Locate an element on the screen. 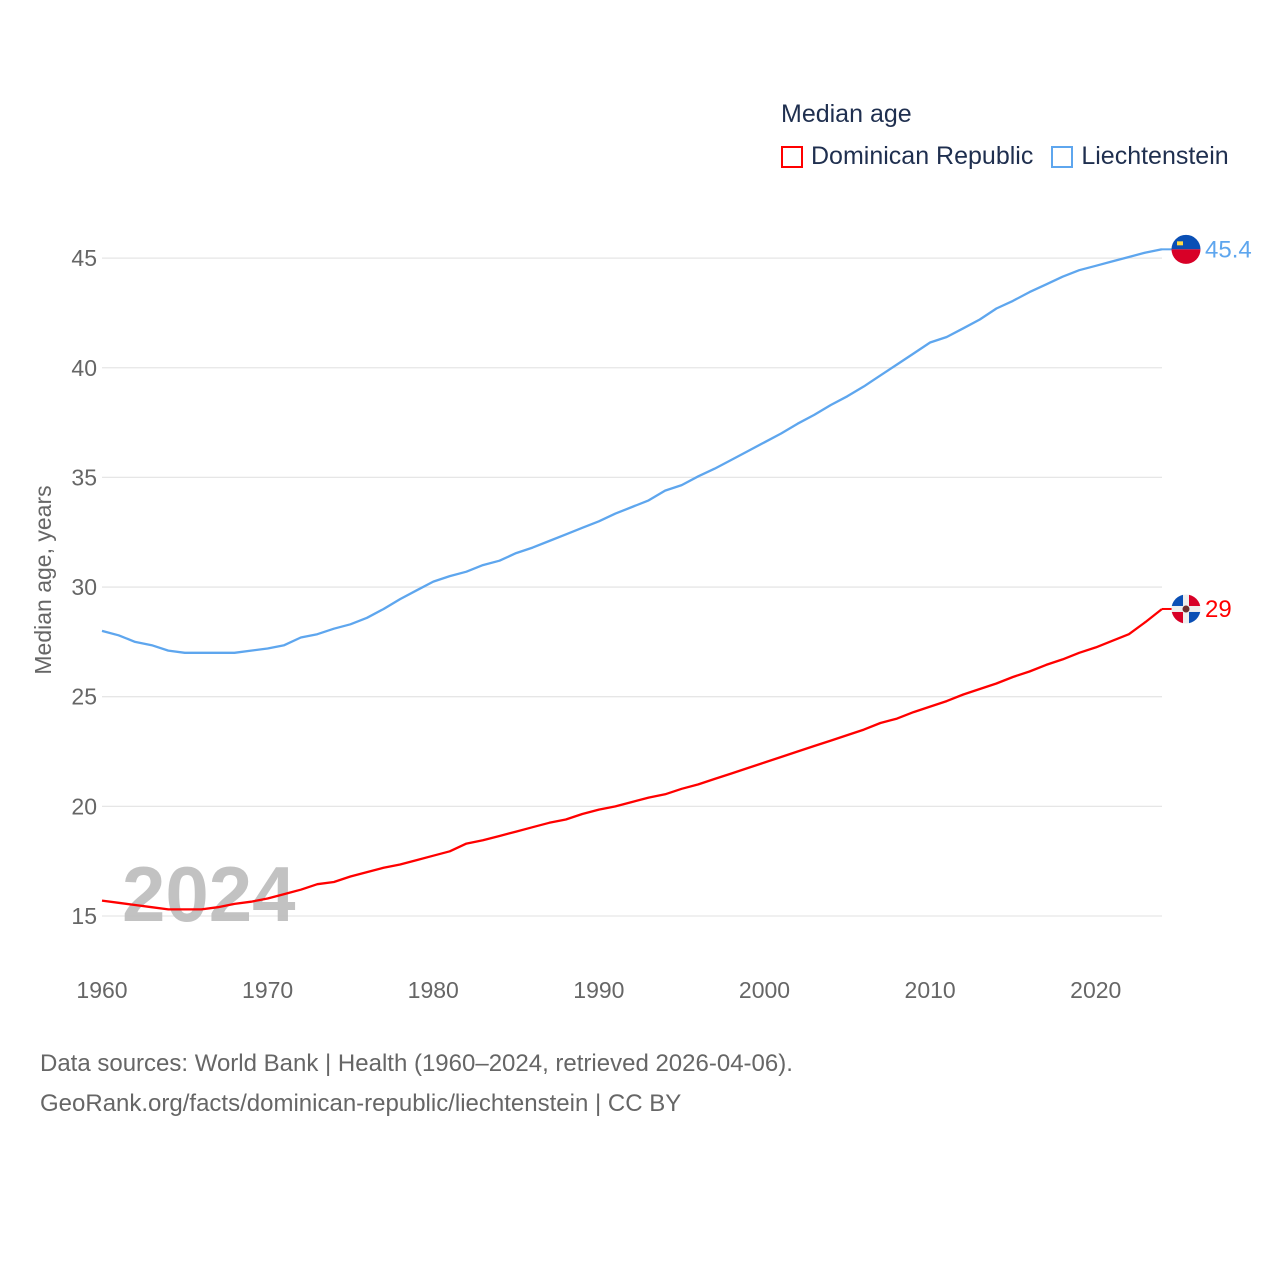 The image size is (1280, 1280). legend-item-dominican-republic: Dominican Republic is located at coordinates (907, 156).